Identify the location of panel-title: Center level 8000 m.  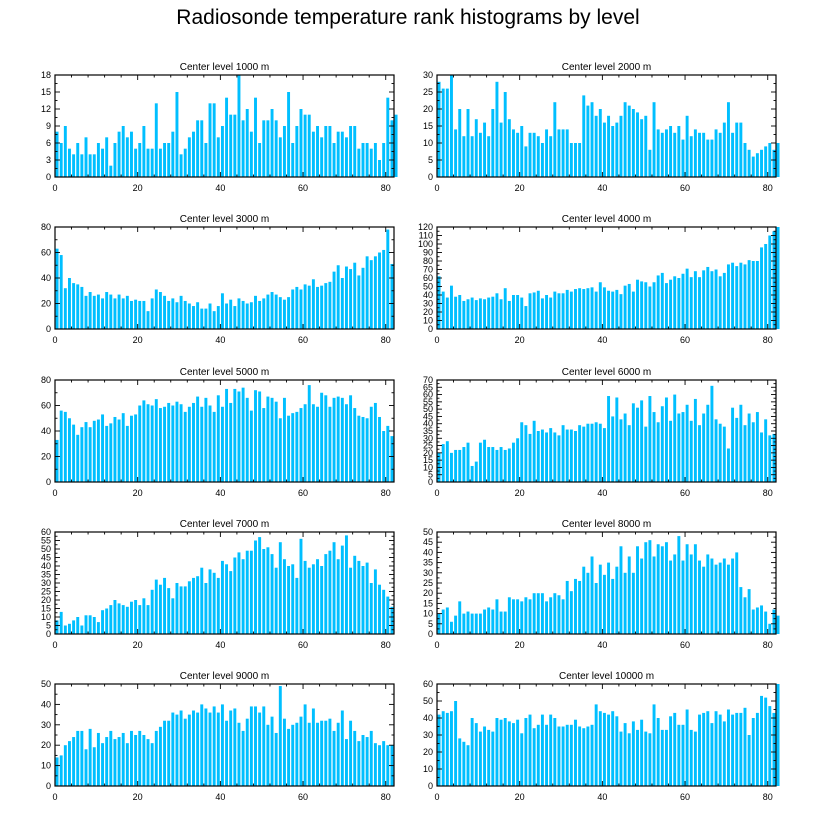
(607, 524).